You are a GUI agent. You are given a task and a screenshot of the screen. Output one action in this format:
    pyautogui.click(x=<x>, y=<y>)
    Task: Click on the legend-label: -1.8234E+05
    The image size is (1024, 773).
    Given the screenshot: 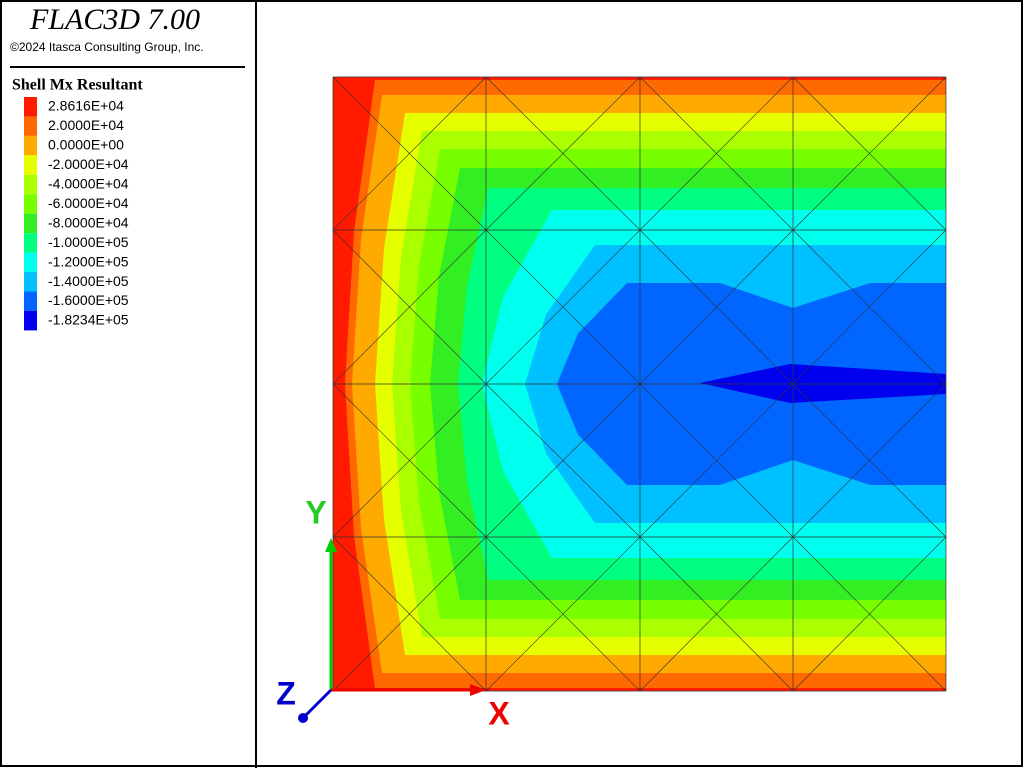 What is the action you would take?
    pyautogui.click(x=88, y=320)
    